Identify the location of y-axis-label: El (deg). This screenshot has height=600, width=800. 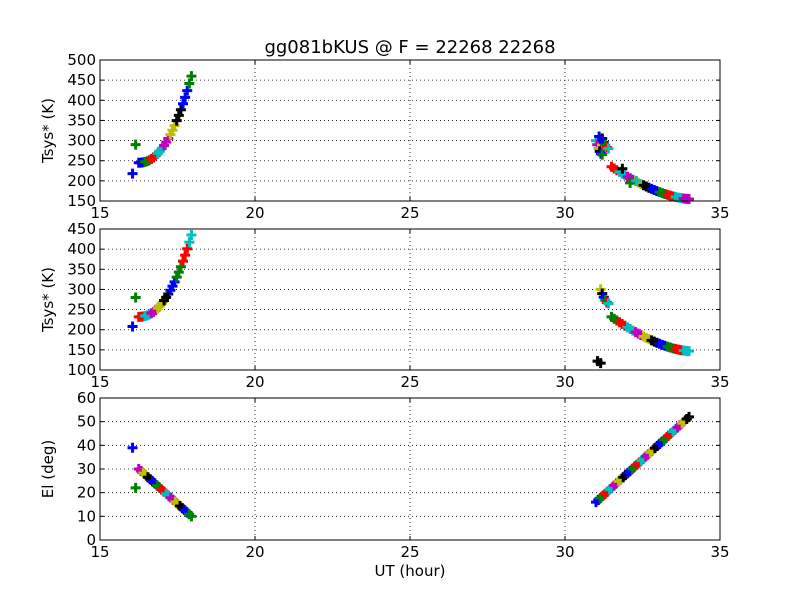
(48, 469).